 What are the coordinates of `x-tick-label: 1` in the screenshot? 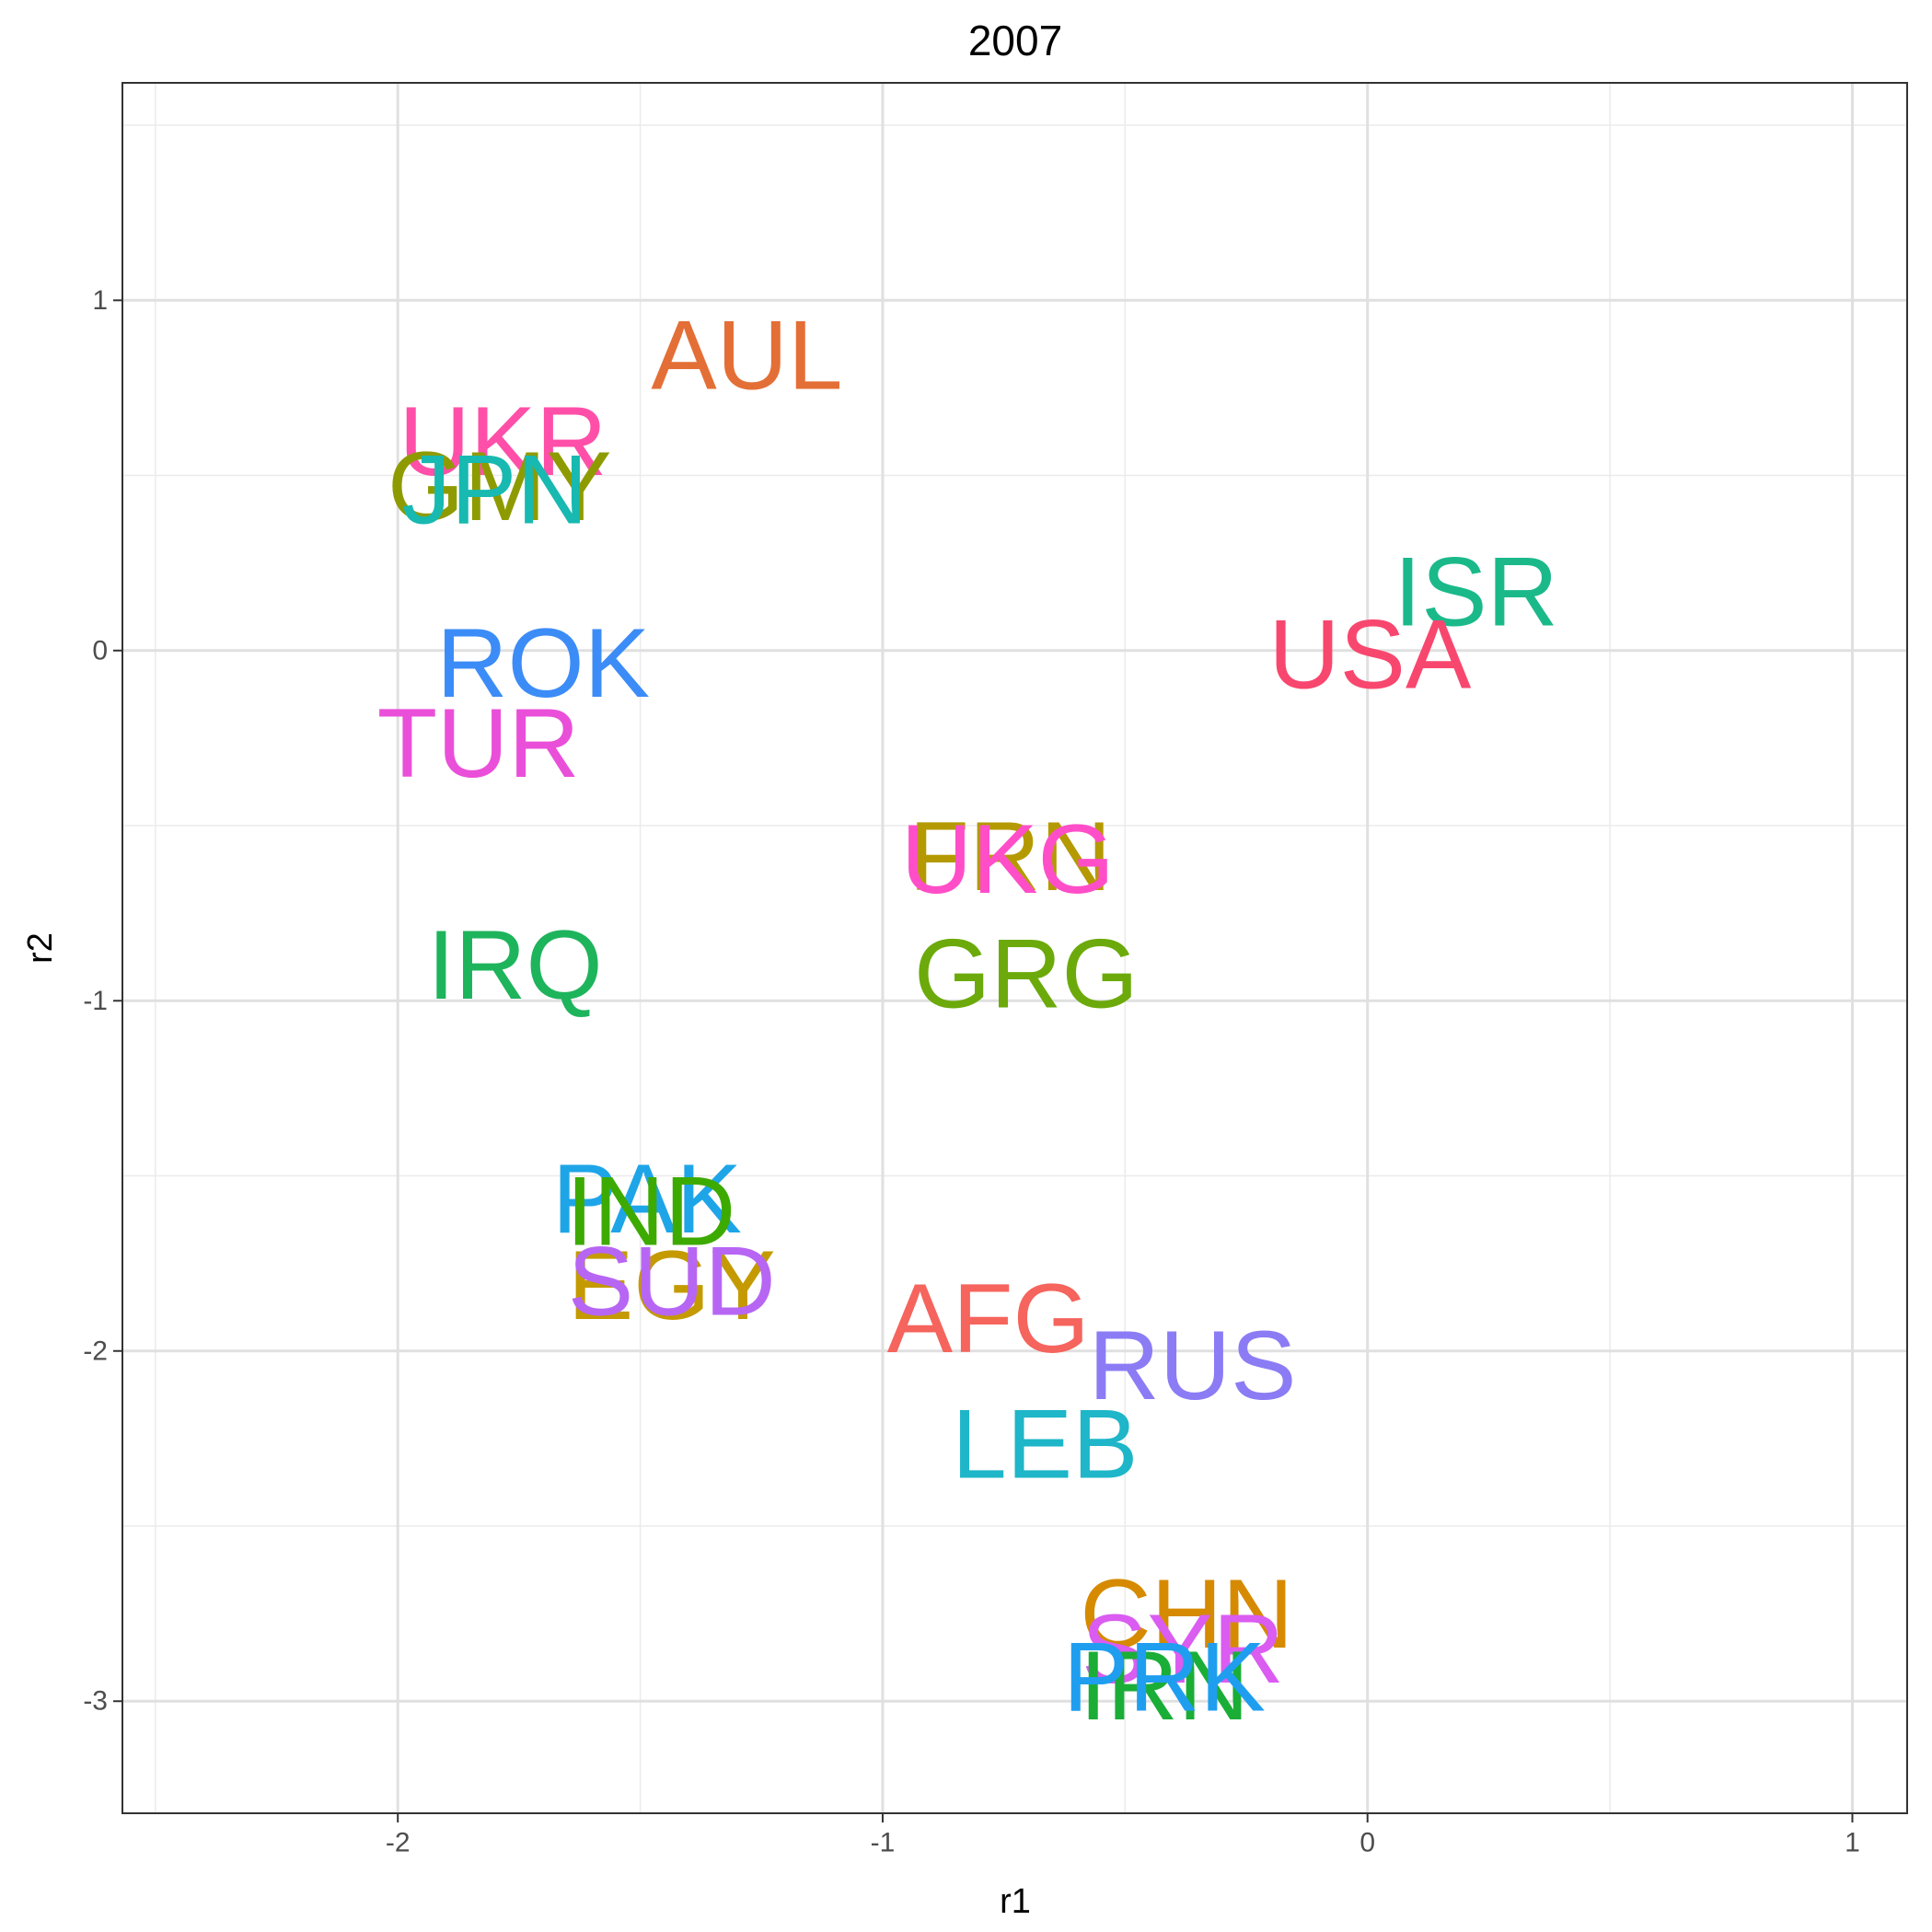 It's located at (1853, 1843).